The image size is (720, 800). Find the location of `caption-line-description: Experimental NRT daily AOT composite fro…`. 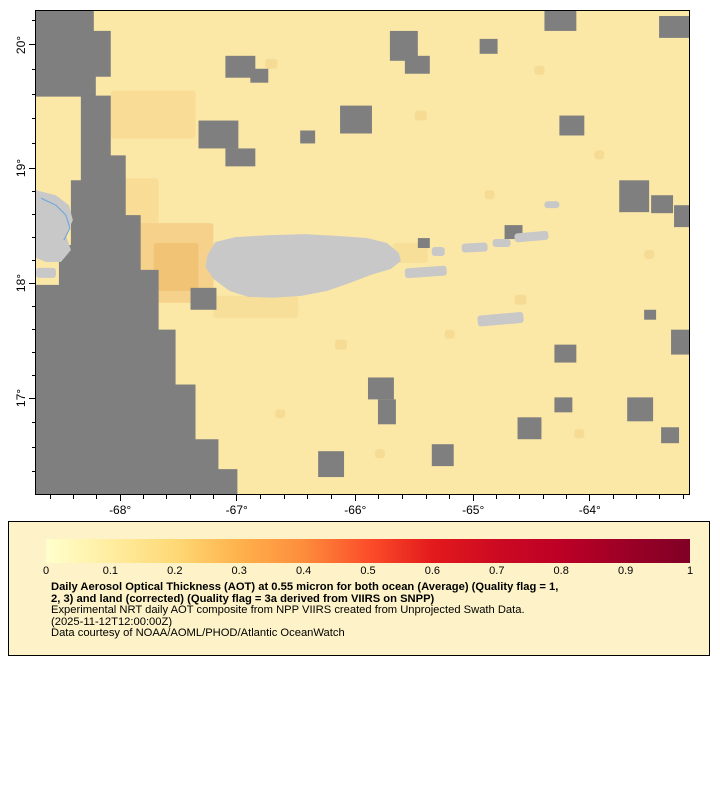

caption-line-description: Experimental NRT daily AOT composite fro… is located at coordinates (288, 610).